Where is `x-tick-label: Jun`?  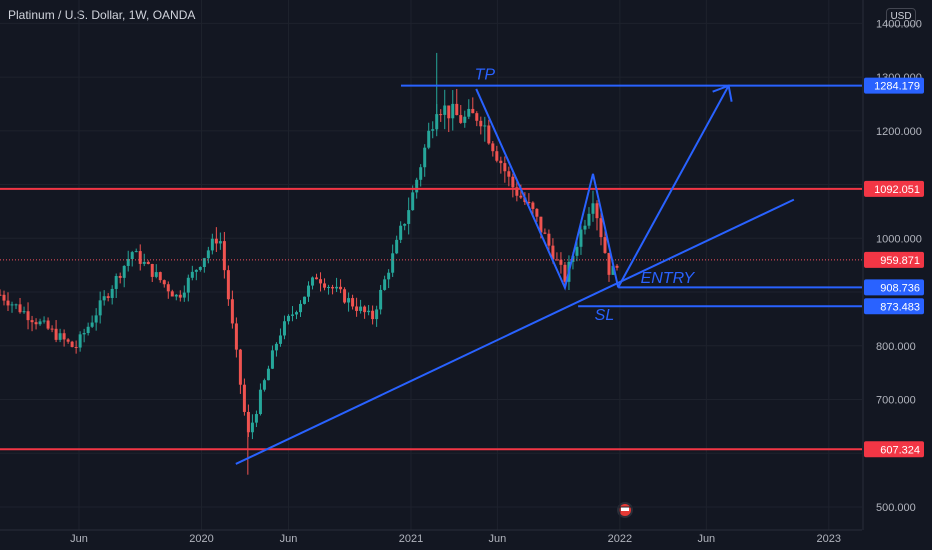 x-tick-label: Jun is located at coordinates (706, 539).